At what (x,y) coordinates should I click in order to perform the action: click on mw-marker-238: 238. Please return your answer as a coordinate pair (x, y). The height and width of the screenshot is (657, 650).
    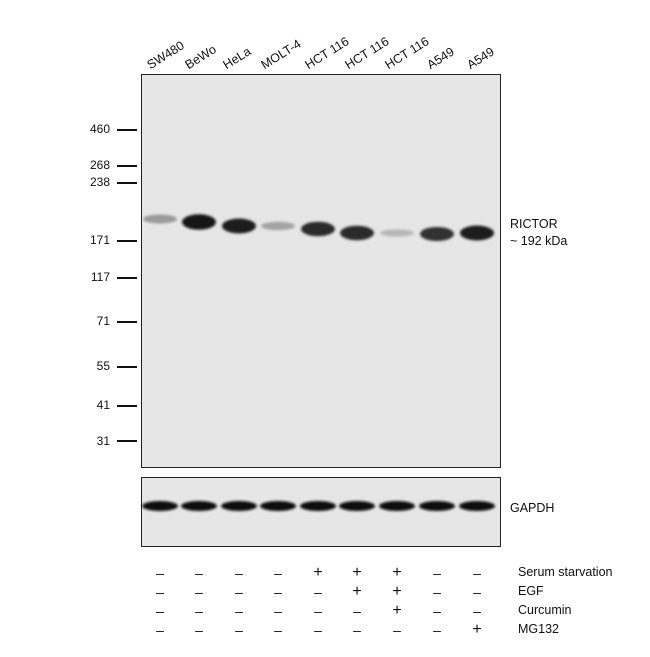
    Looking at the image, I should click on (99, 182).